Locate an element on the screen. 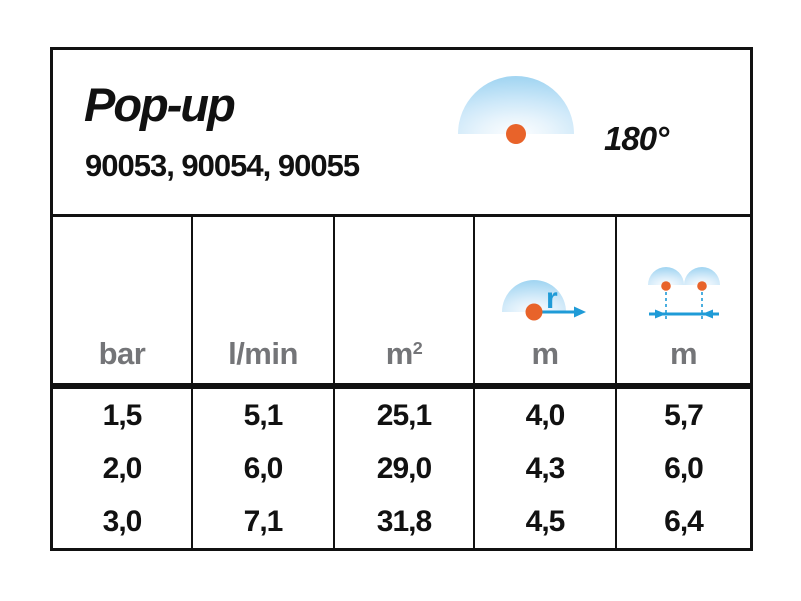  cell-area-3: 31,8 is located at coordinates (403, 521).